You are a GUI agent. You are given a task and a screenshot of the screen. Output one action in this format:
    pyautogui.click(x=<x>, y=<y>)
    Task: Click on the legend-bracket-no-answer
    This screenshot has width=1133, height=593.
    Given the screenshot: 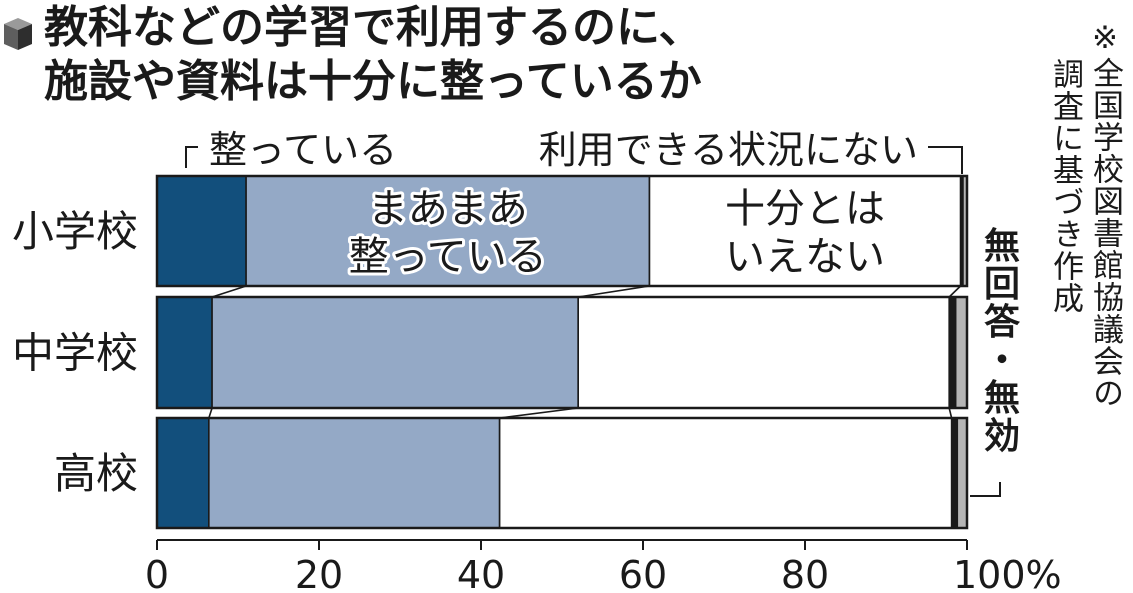 What is the action you would take?
    pyautogui.click(x=985, y=489)
    